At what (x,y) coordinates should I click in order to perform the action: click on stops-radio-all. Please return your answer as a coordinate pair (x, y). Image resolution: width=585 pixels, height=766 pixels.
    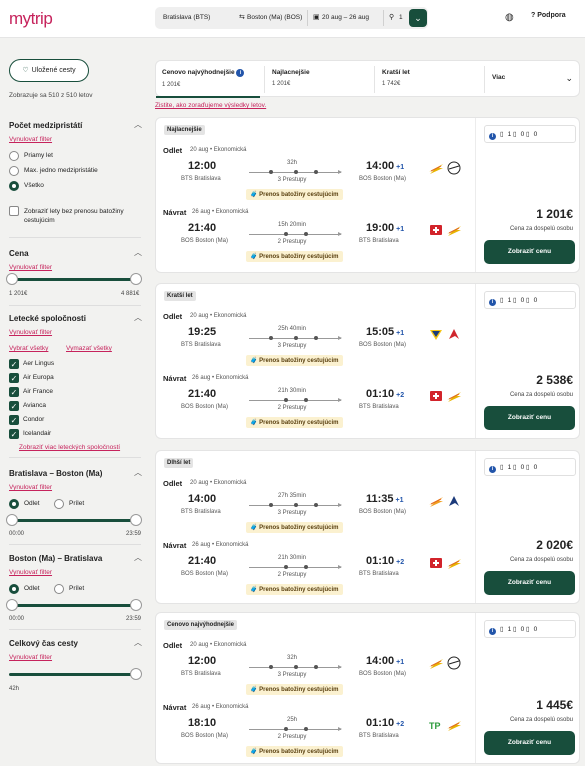
    Looking at the image, I should click on (14, 186).